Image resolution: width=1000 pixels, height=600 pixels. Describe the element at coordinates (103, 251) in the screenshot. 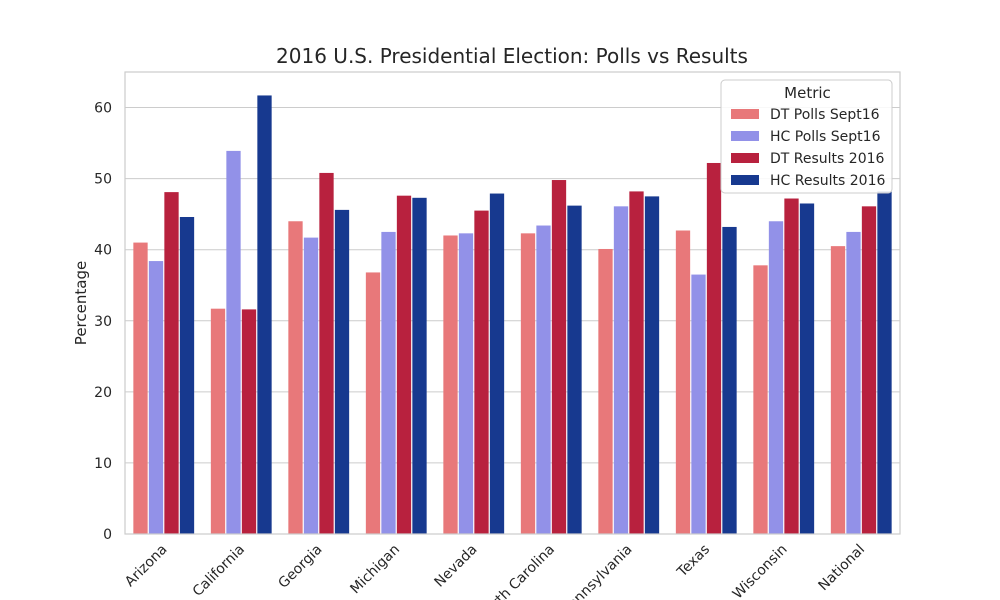

I see `y-tick-label: 40` at that location.